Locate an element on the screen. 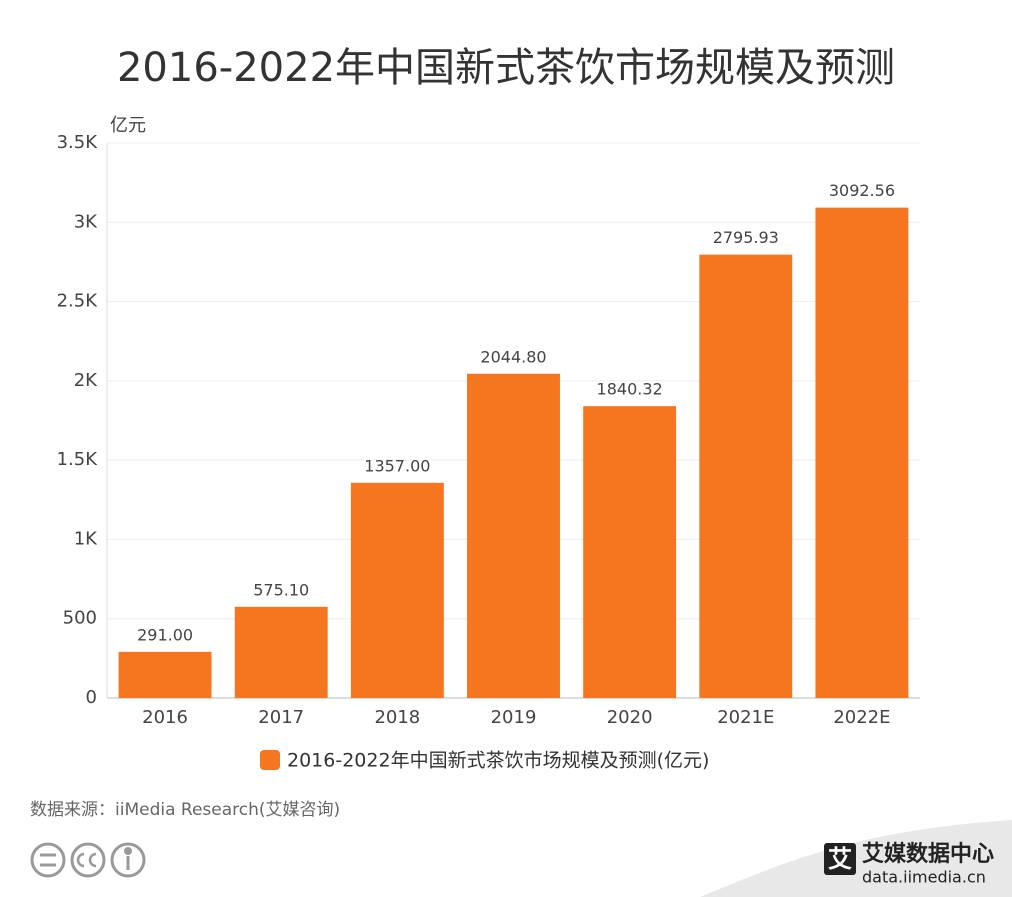 Image resolution: width=1012 pixels, height=897 pixels. value-label: 1840.32 is located at coordinates (630, 389).